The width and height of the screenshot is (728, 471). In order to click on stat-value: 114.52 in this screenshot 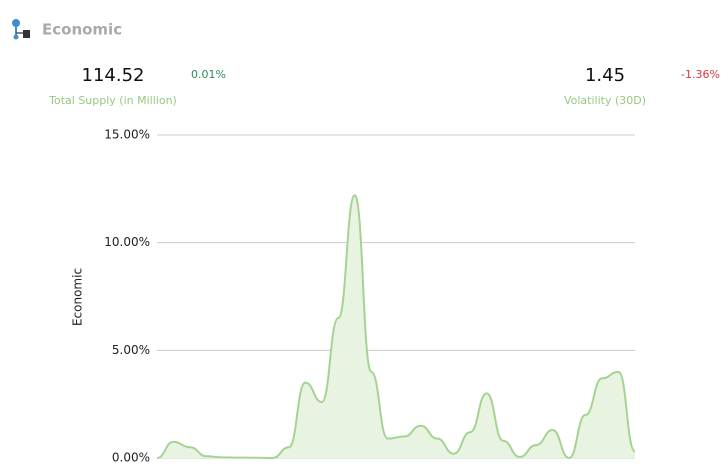, I will do `click(113, 75)`.